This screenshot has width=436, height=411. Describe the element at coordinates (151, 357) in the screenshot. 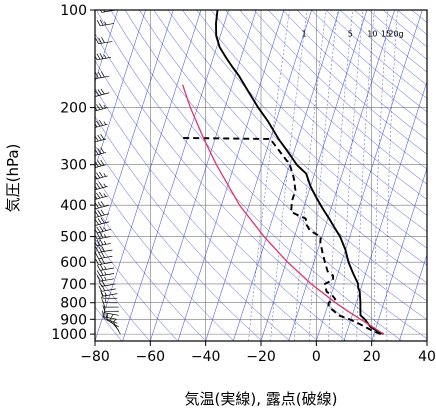

I see `x-tick-label: −60` at that location.